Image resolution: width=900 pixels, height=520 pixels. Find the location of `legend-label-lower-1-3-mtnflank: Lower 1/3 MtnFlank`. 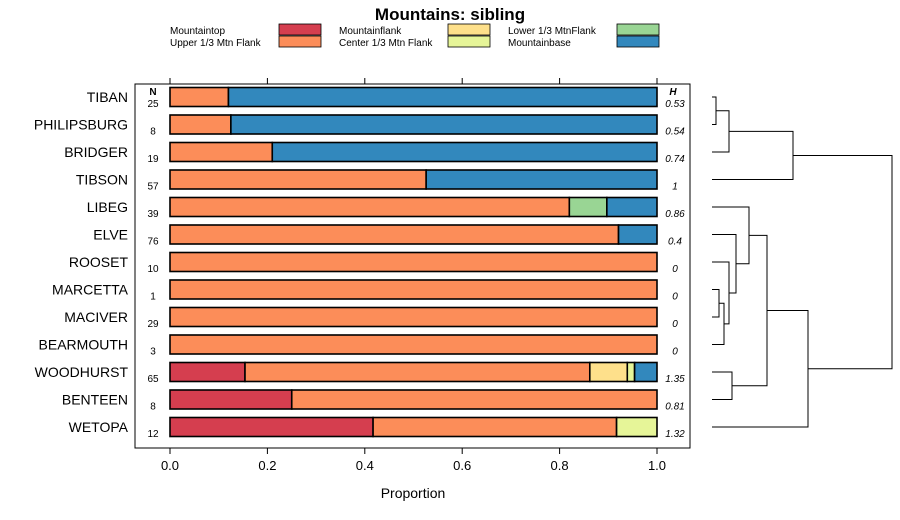

legend-label-lower-1-3-mtnflank: Lower 1/3 MtnFlank is located at coordinates (552, 31).